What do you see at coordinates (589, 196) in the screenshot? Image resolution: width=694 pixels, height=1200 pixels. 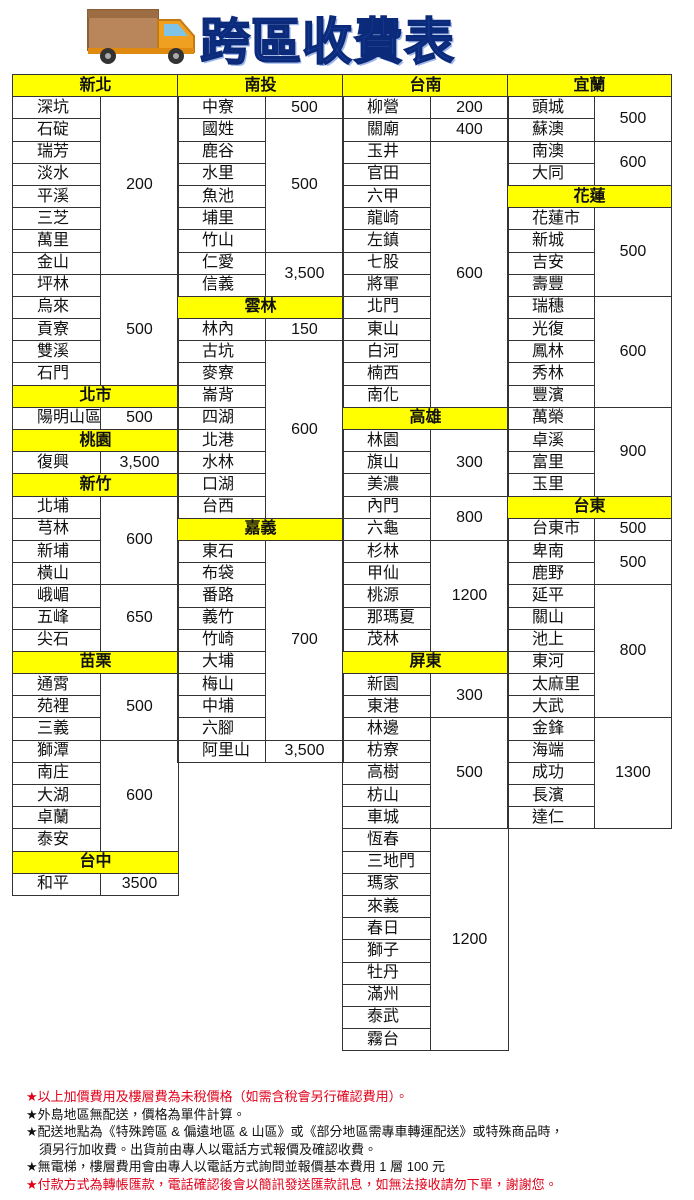 I see `region-header: 花蓮` at bounding box center [589, 196].